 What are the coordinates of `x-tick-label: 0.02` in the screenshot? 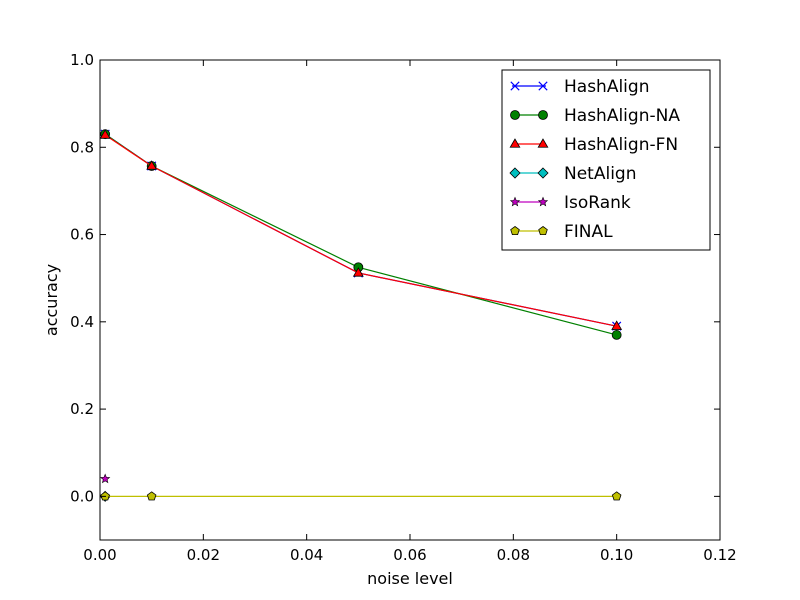 It's located at (203, 555).